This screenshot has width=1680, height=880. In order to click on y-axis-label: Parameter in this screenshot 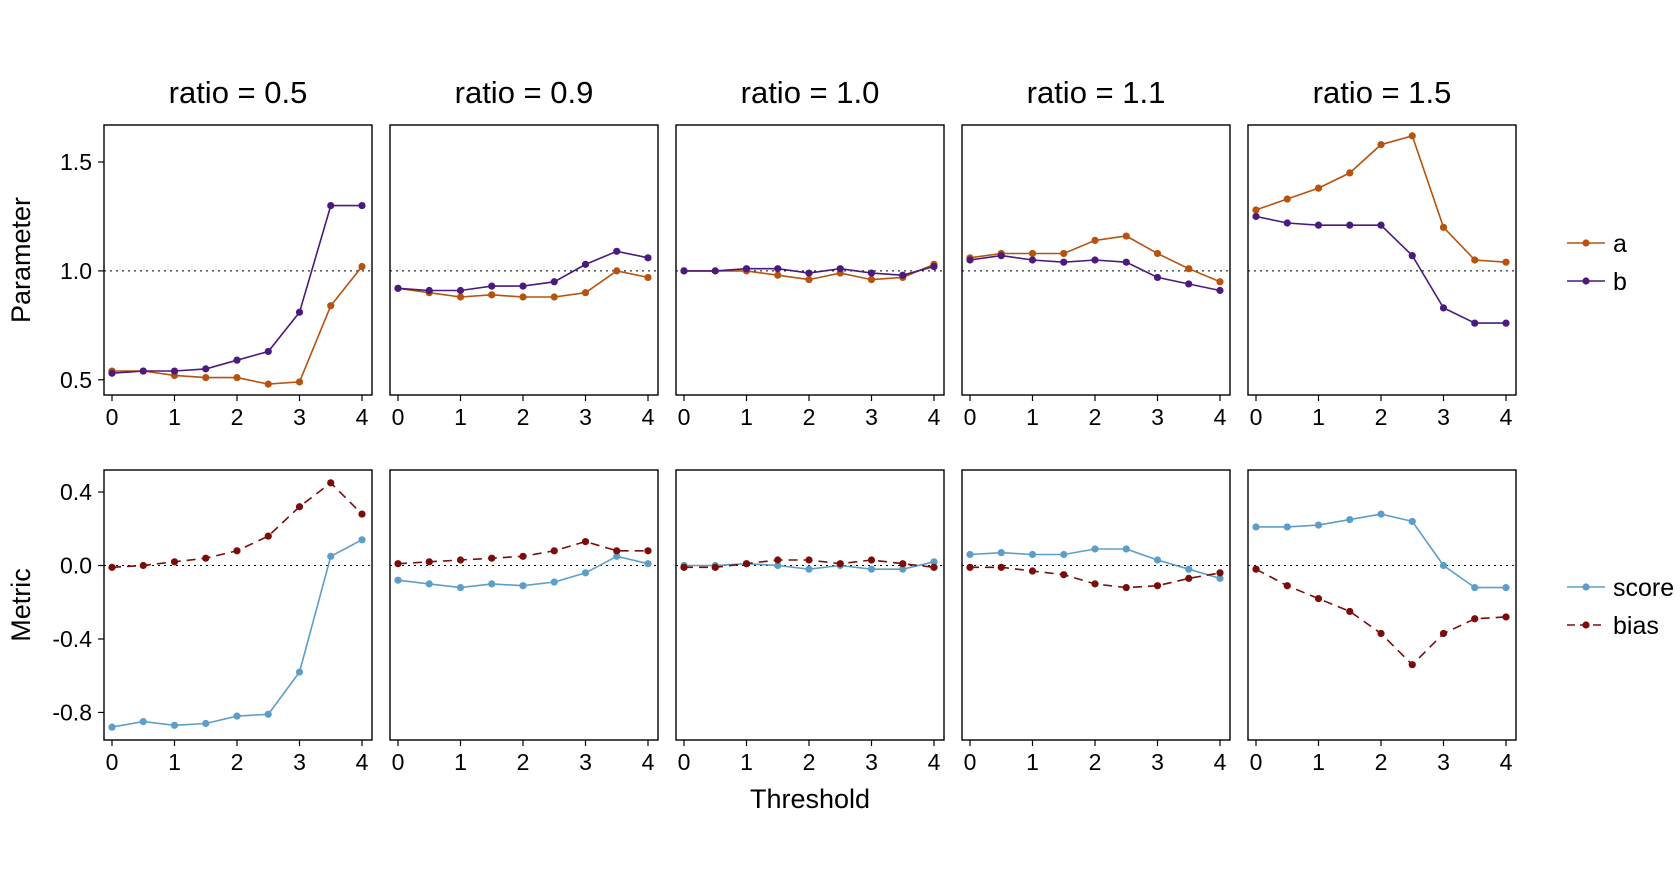, I will do `click(21, 260)`.